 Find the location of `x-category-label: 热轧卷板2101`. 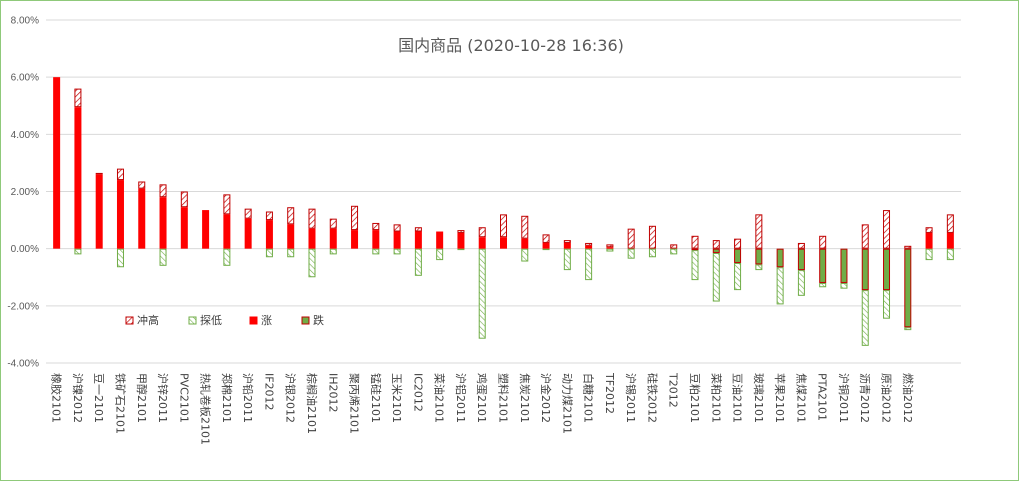

x-category-label: 热轧卷板2101 is located at coordinates (206, 409).